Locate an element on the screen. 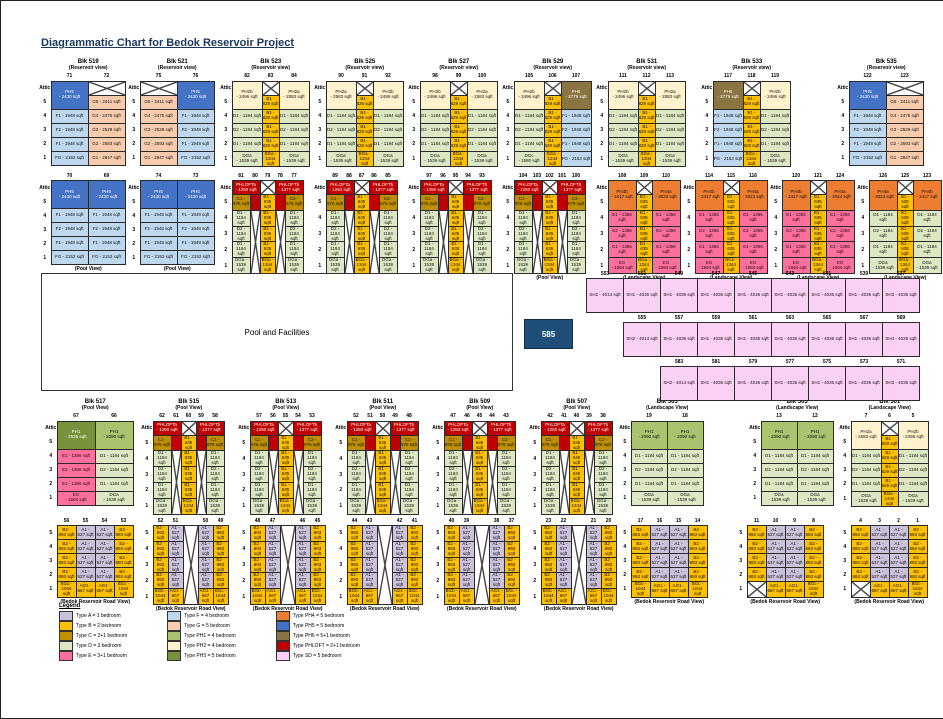 Image resolution: width=943 pixels, height=719 pixels. stack-number: 50 is located at coordinates (382, 416).